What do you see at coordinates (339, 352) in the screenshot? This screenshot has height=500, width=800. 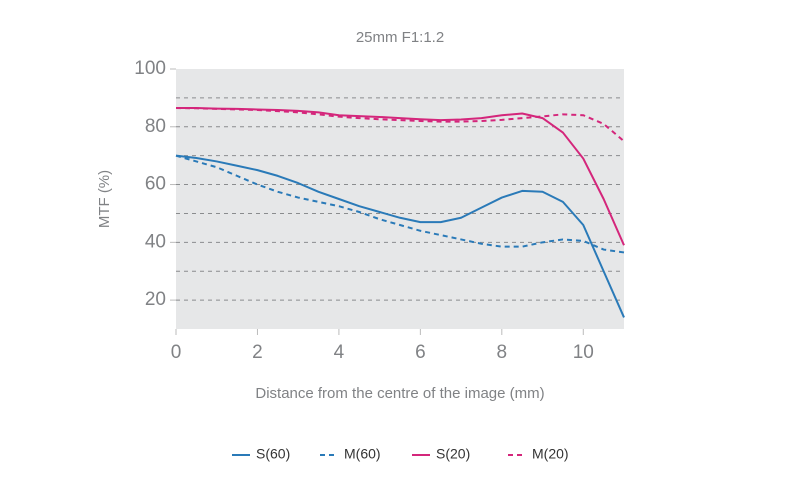 I see `x-tick-label: 4` at bounding box center [339, 352].